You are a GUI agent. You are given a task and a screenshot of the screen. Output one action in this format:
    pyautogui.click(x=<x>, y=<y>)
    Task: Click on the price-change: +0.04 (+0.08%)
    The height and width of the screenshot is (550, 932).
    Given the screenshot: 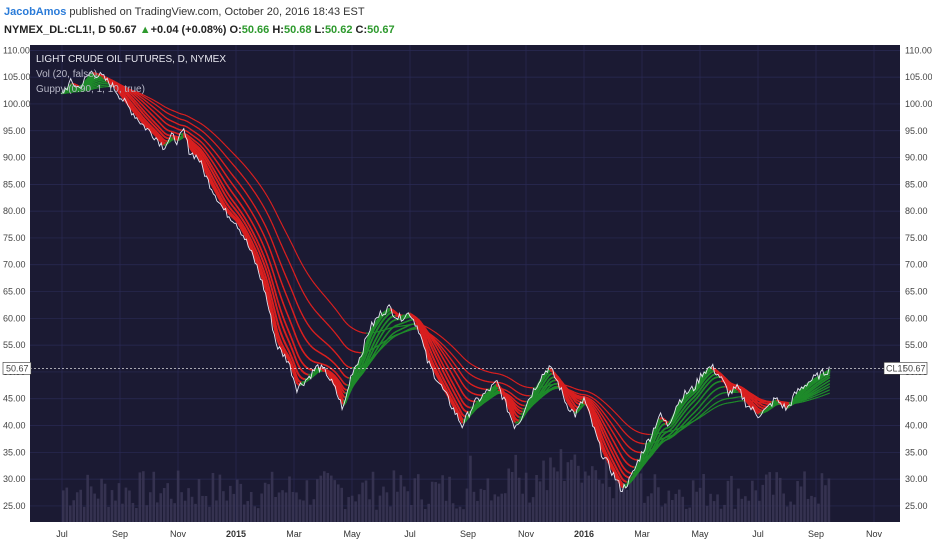 What is the action you would take?
    pyautogui.click(x=188, y=30)
    